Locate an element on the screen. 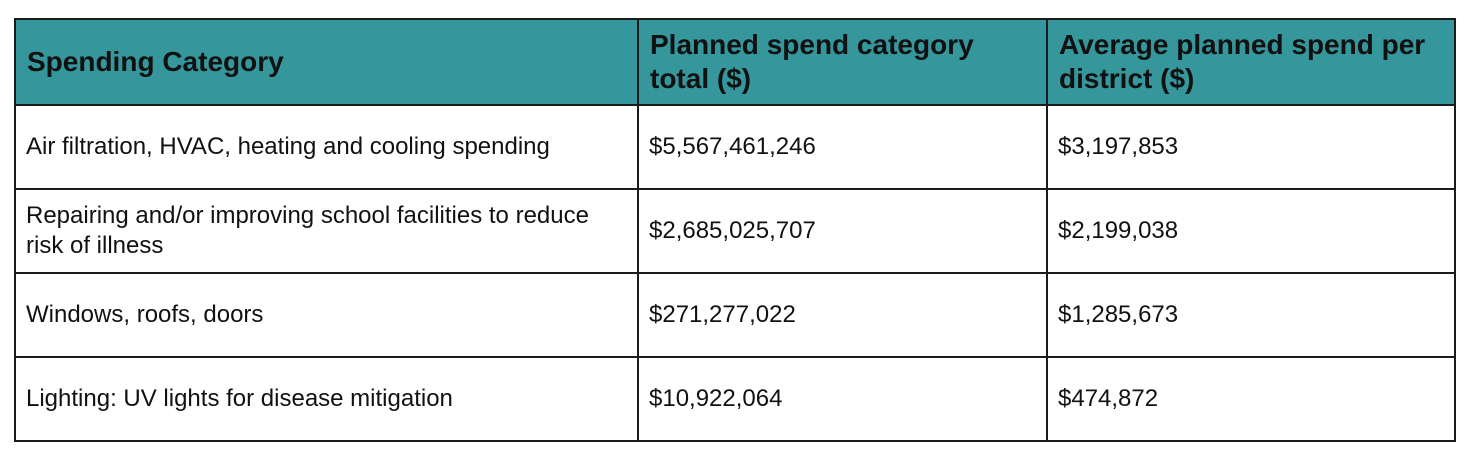  header-average-planned-spend: Average planned spend per district ($) is located at coordinates (1251, 62).